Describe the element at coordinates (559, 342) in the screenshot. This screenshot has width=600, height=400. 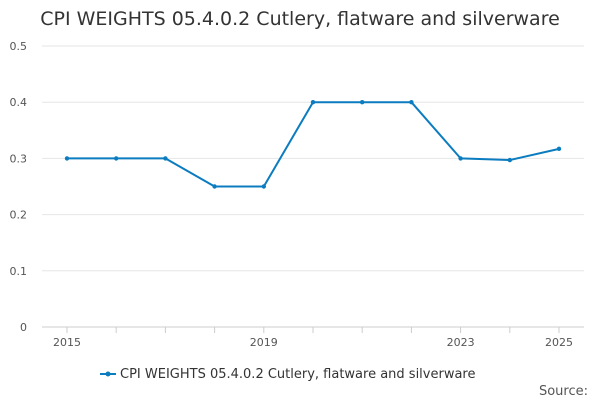
I see `x-tick-label: 2025` at that location.